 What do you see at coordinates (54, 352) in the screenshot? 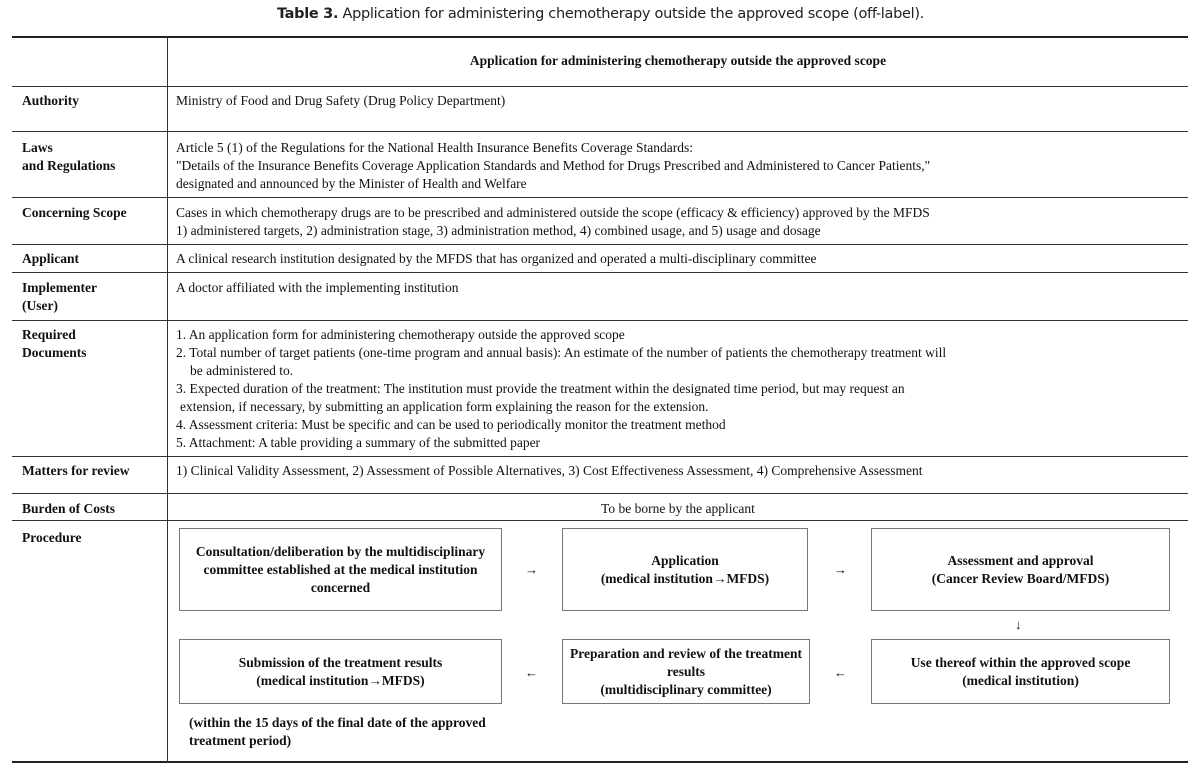
I see `label-line: Documents` at bounding box center [54, 352].